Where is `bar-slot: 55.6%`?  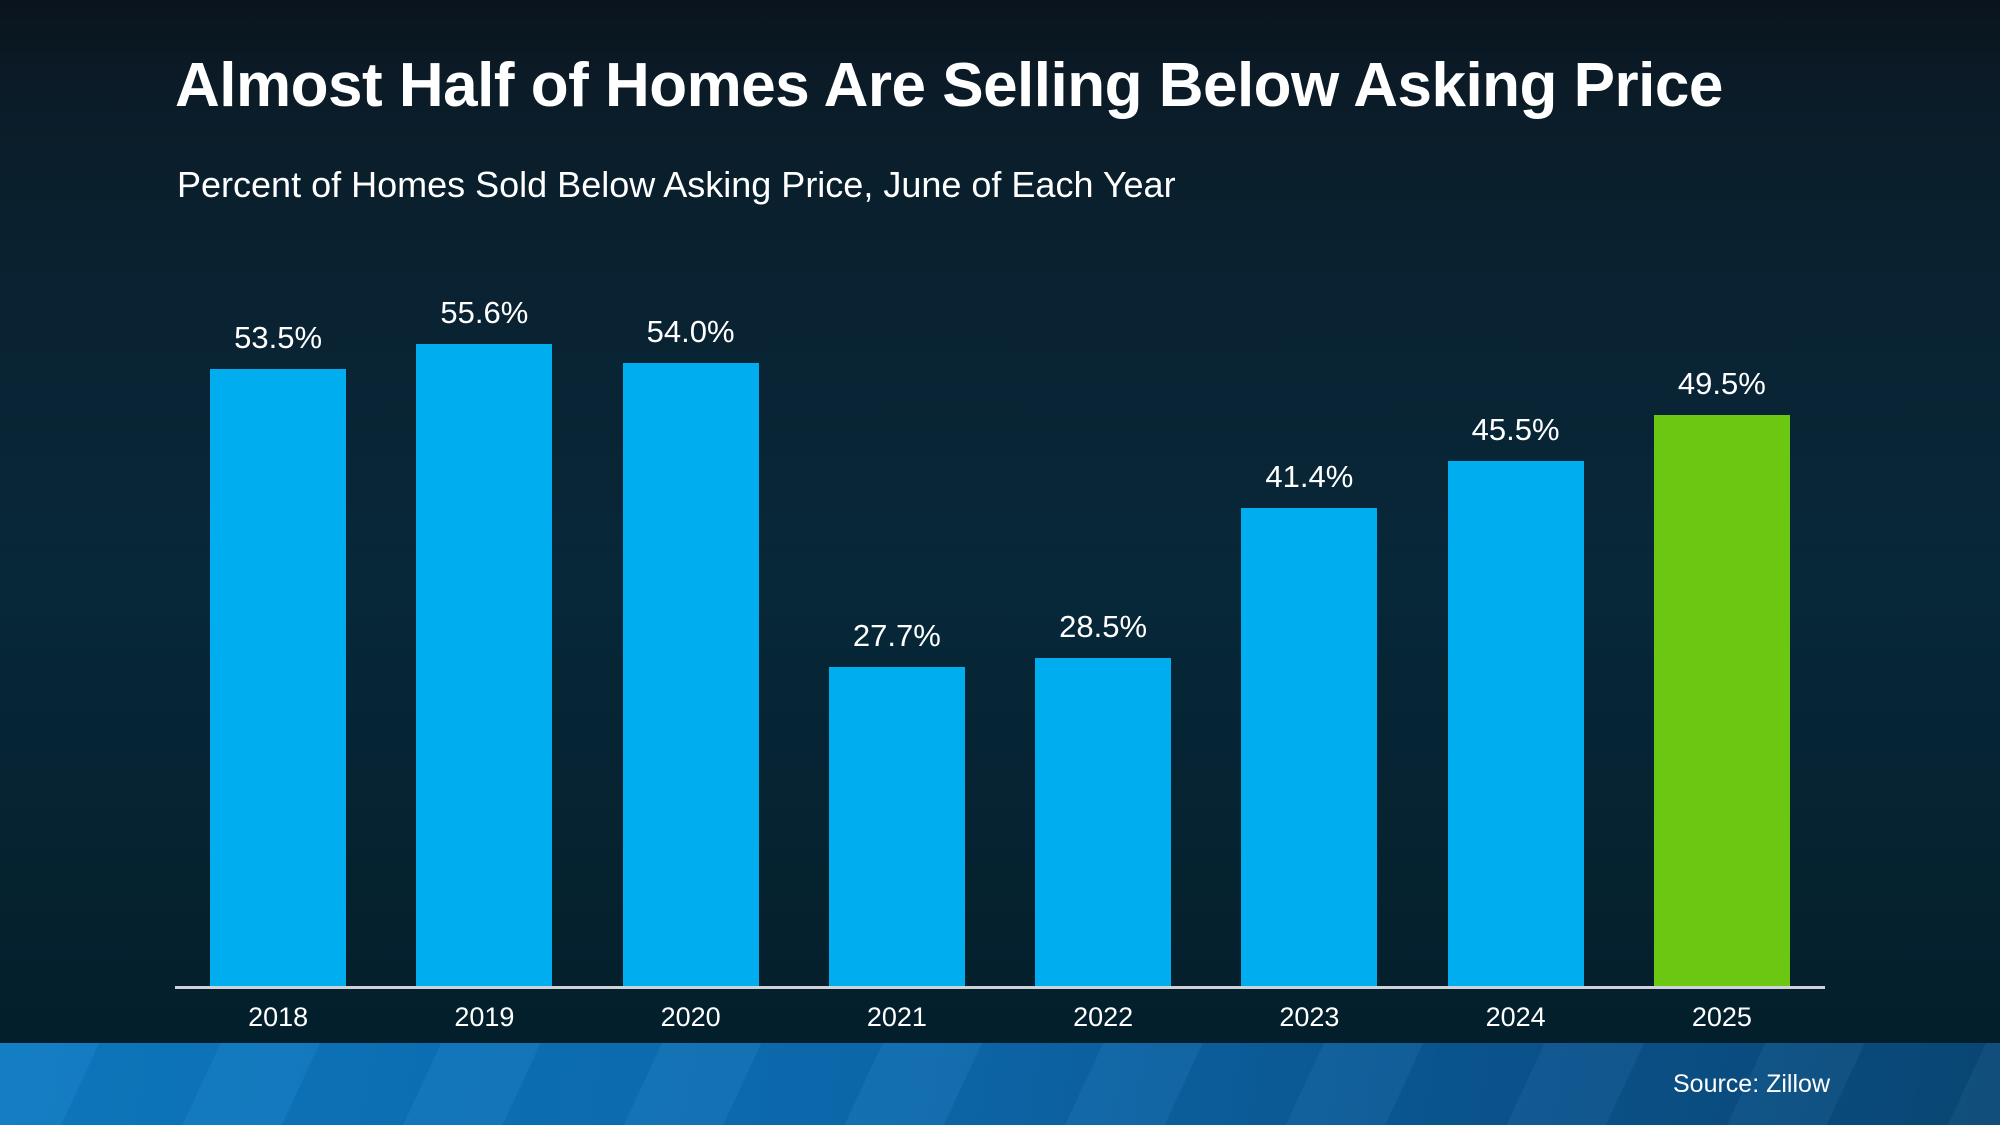
bar-slot: 55.6% is located at coordinates (484, 602).